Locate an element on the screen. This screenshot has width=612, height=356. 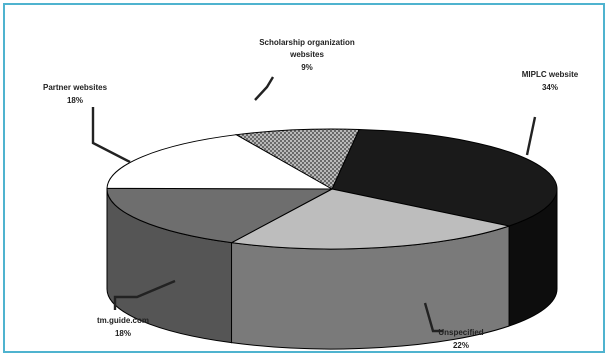
label-partner-pct: 18% is located at coordinates (75, 100).